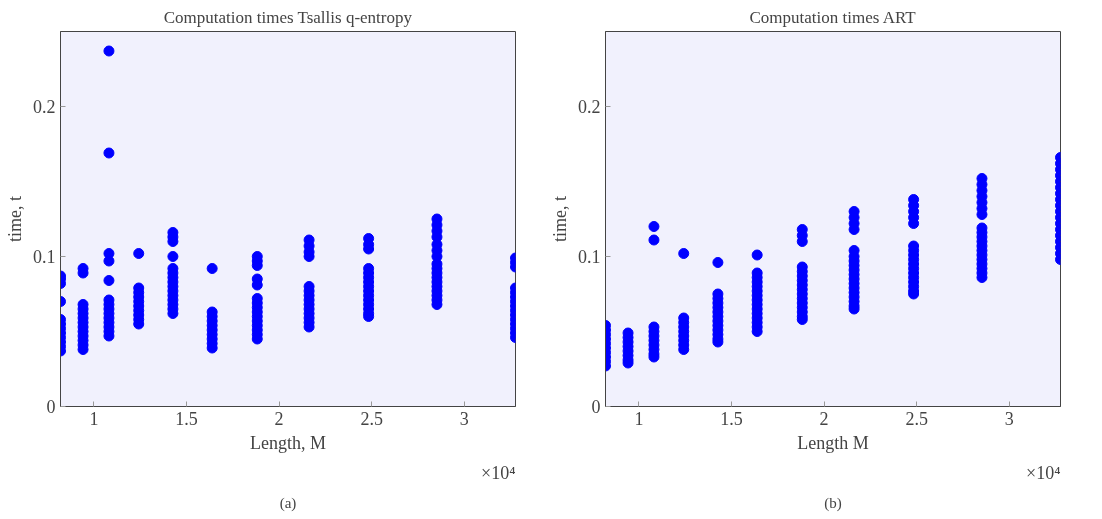 Image resolution: width=1102 pixels, height=519 pixels. What do you see at coordinates (833, 442) in the screenshot?
I see `x-axis-title: Length M` at bounding box center [833, 442].